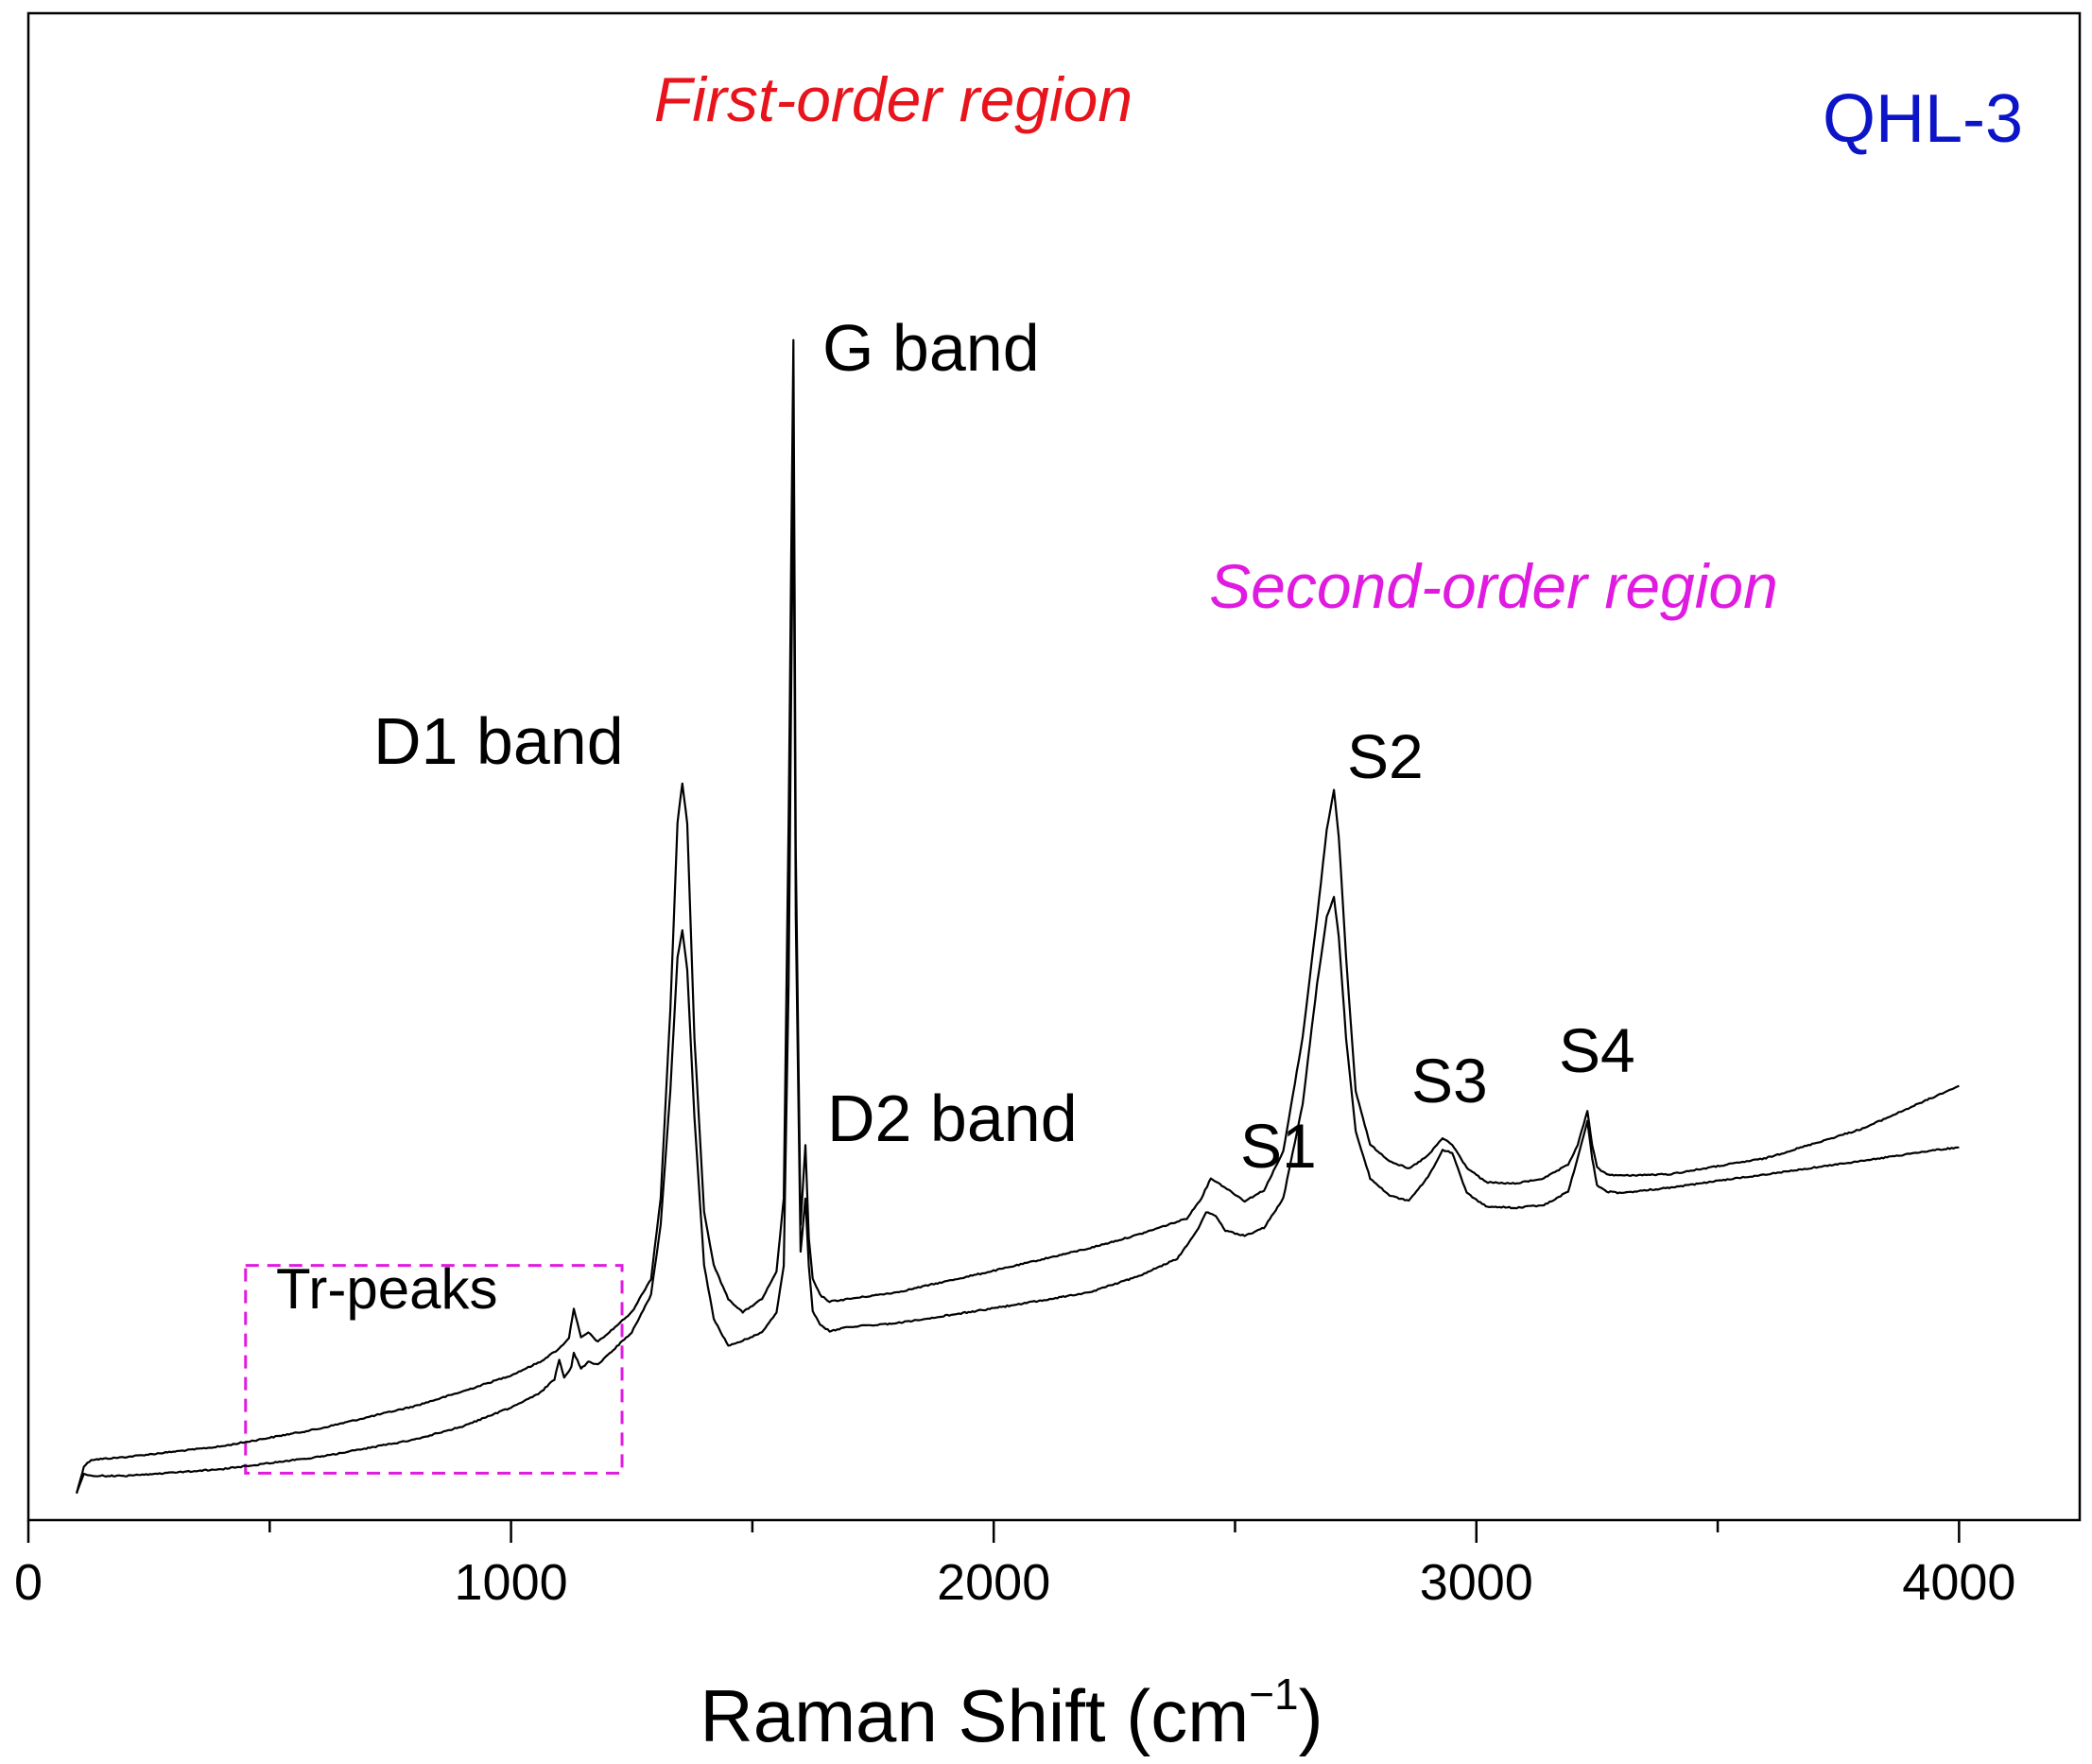  I want to click on tr-peaks-label: Tr-peaks, so click(387, 1289).